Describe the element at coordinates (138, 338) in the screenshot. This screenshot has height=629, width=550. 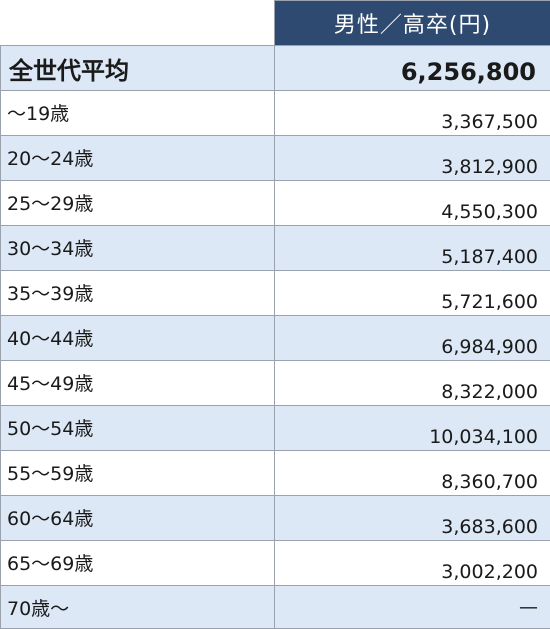
I see `age-label: 40〜44歳` at that location.